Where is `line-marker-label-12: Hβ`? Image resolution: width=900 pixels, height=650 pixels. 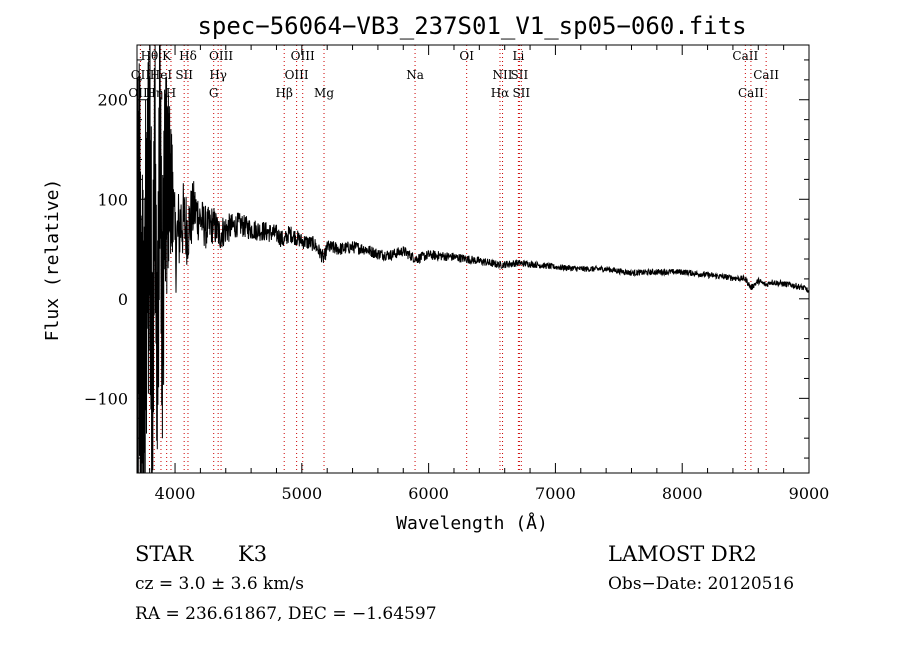 line-marker-label-12: Hβ is located at coordinates (284, 93).